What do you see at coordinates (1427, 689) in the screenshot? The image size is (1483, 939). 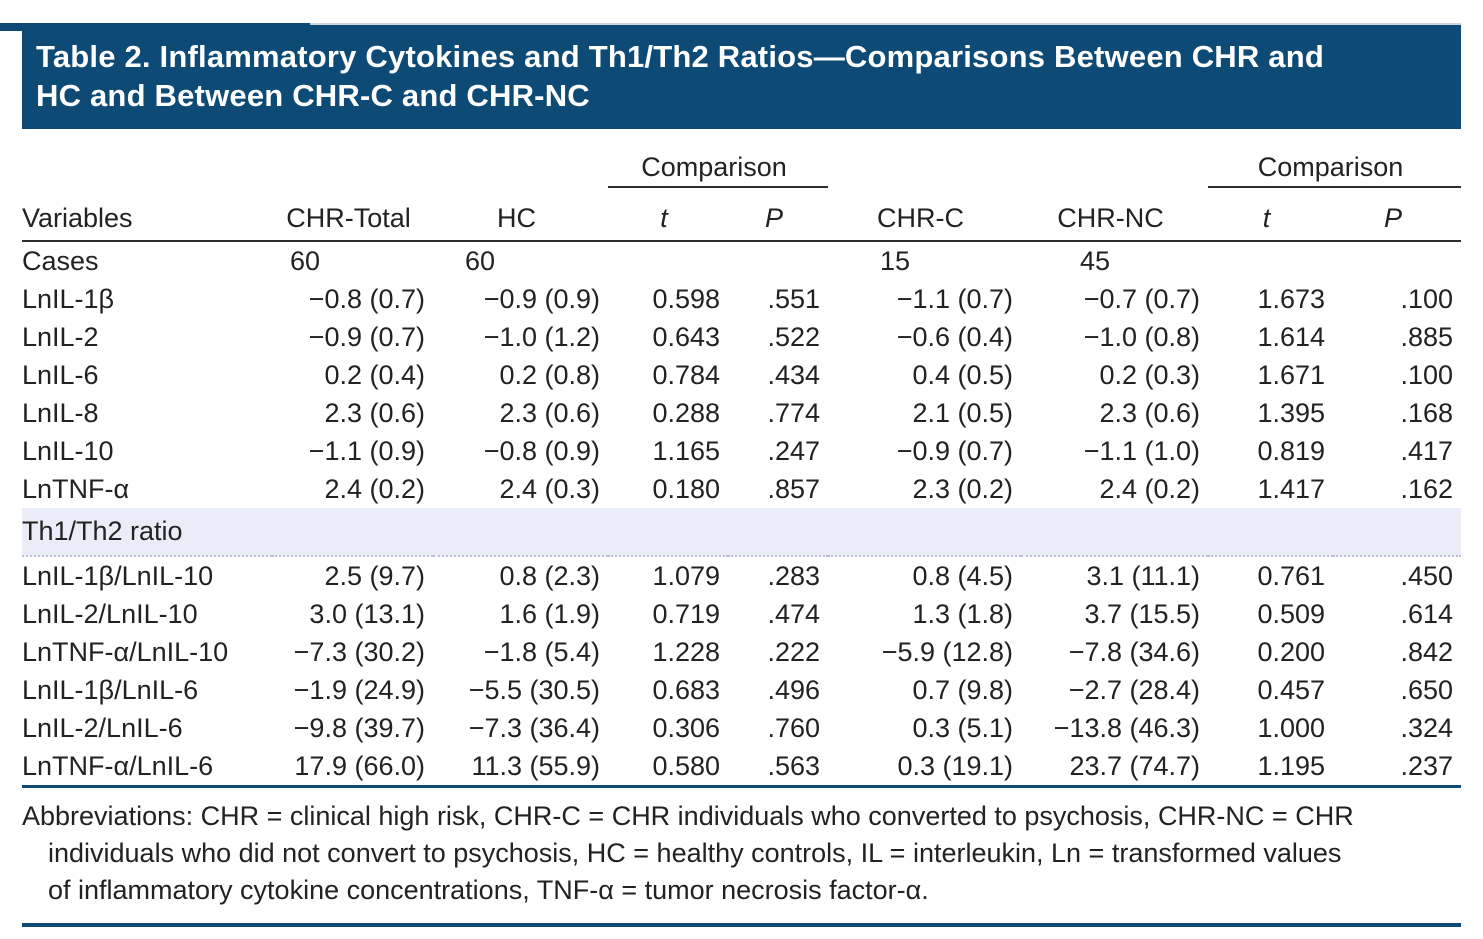 I see `value-cell: .650` at bounding box center [1427, 689].